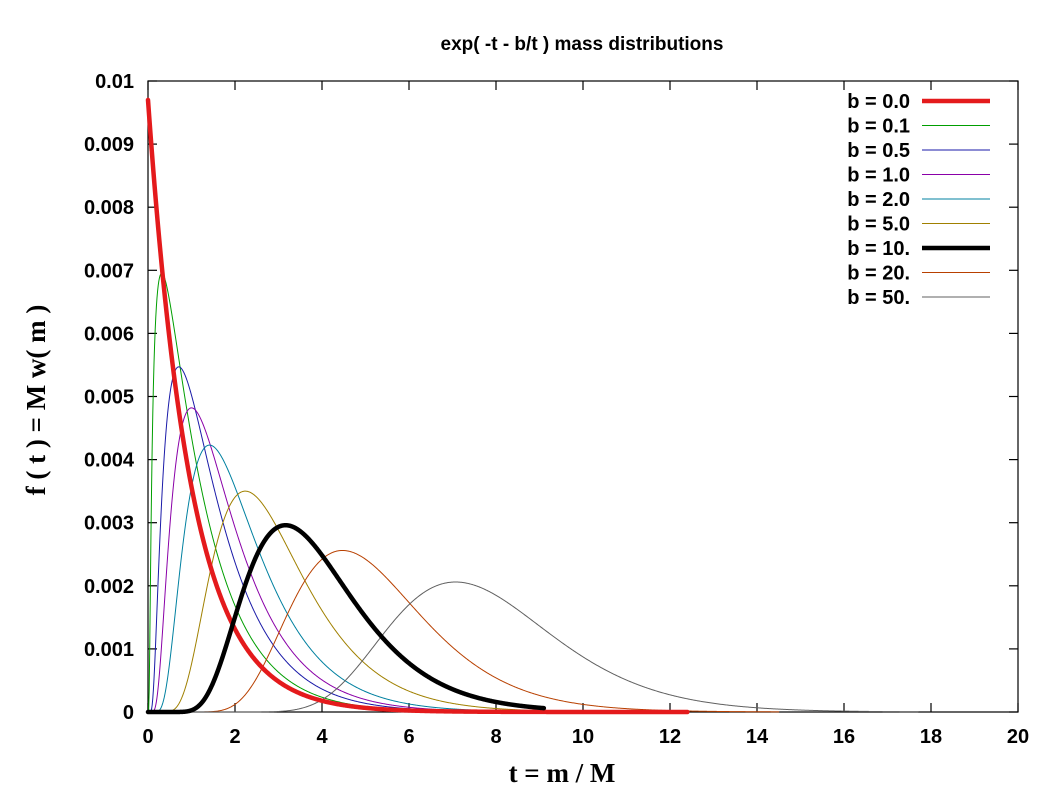 The width and height of the screenshot is (1058, 793). I want to click on chart-title: exp( -t - b/t ) mass distributions, so click(582, 44).